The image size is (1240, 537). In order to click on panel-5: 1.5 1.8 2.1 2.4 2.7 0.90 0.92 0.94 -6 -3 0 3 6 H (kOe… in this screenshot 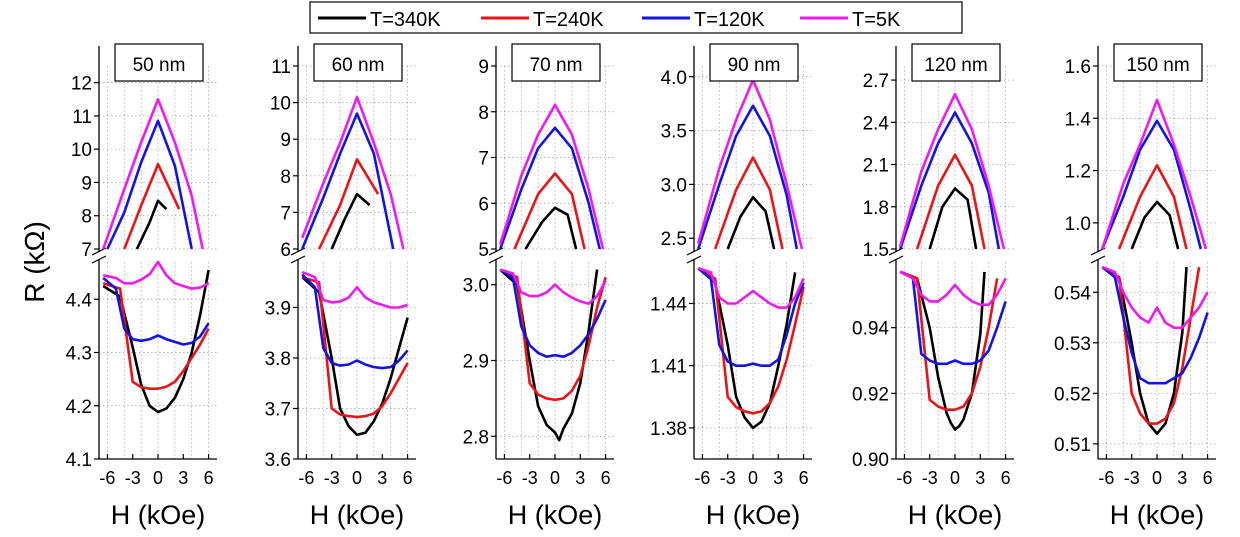, I will do `click(933, 286)`.